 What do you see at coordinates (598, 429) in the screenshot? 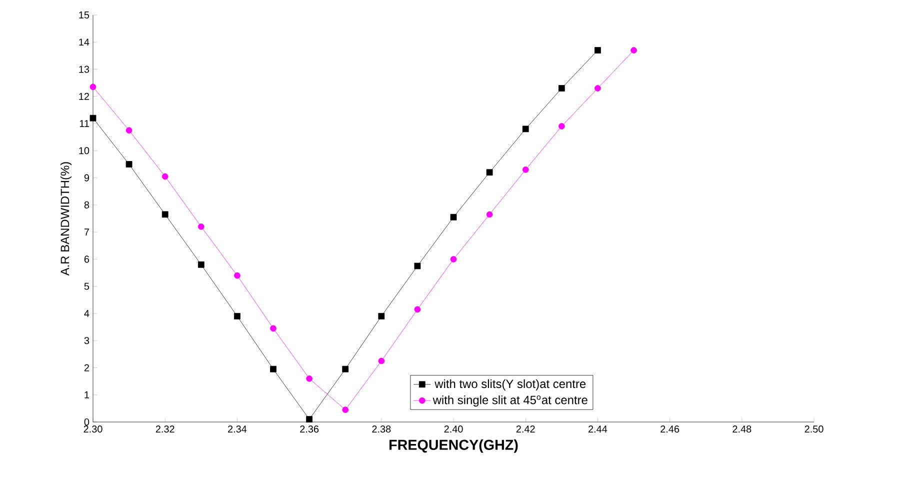
I see `x-tick-label: 2.44` at bounding box center [598, 429].